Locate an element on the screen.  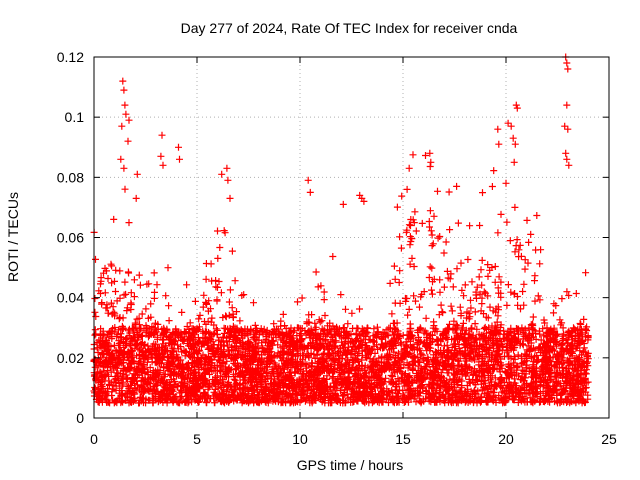
y-tick-label: 0.06 is located at coordinates (70, 238).